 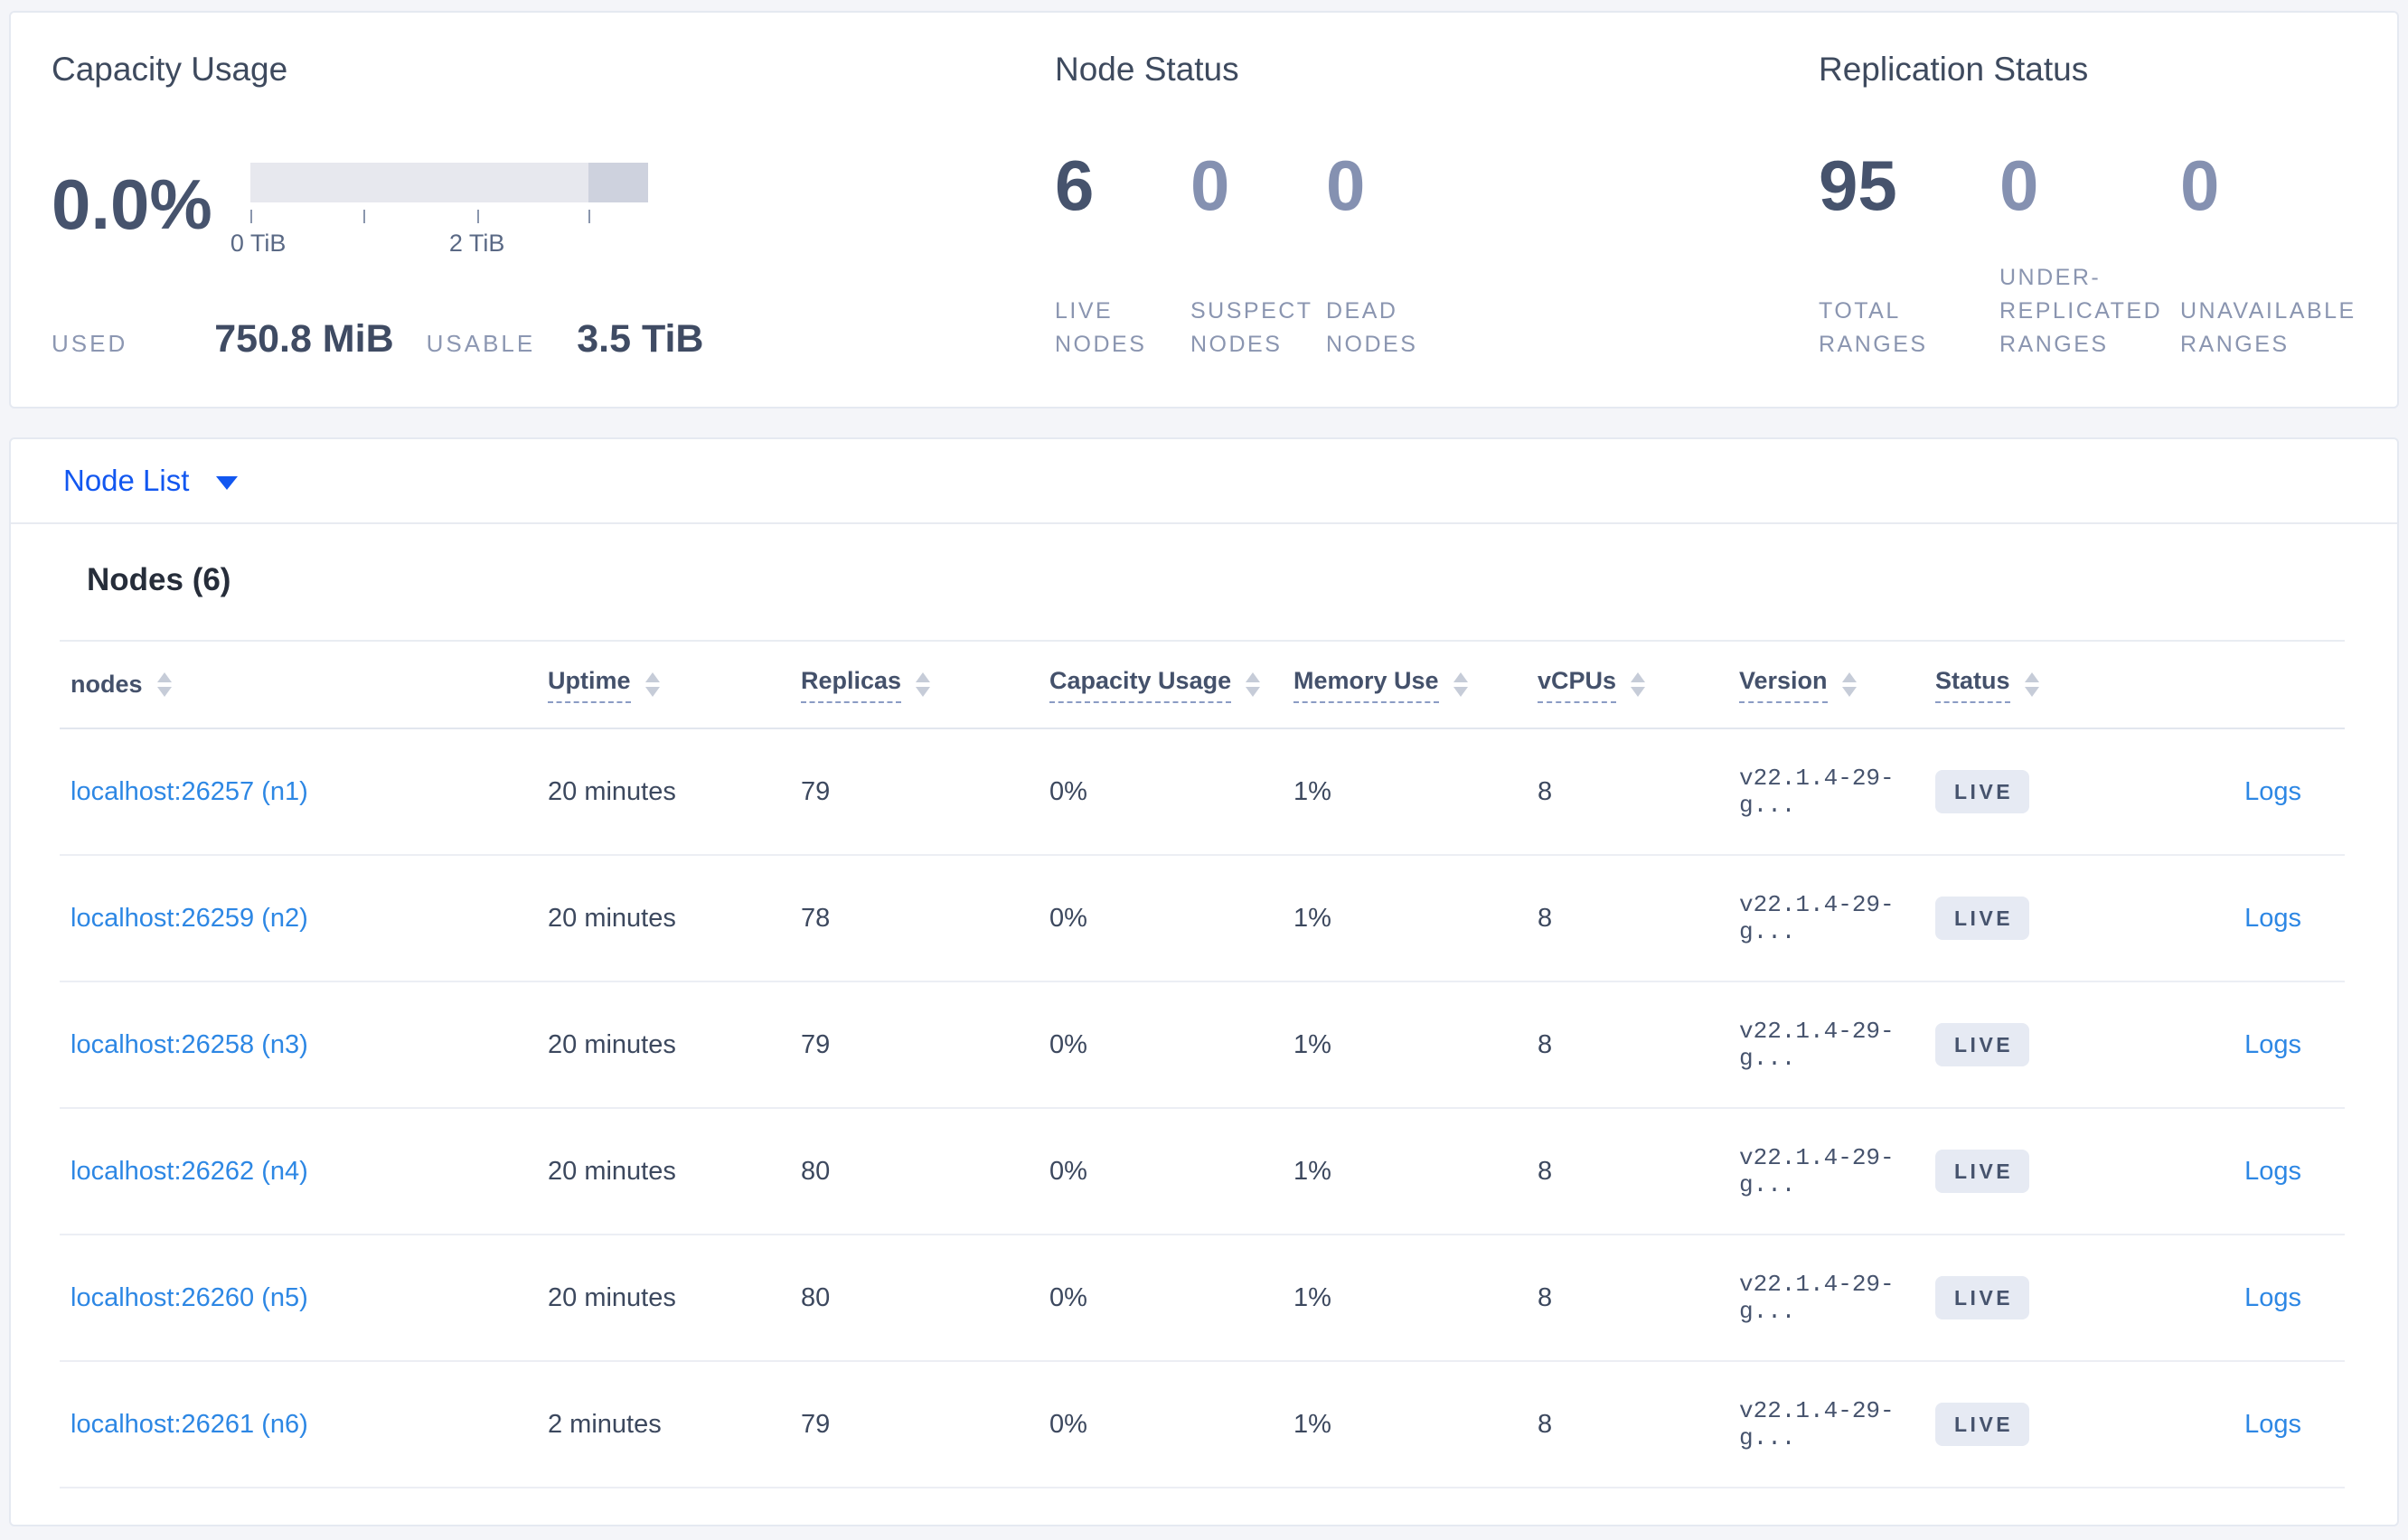 I want to click on node-list-dropdown: Node List, so click(x=151, y=481).